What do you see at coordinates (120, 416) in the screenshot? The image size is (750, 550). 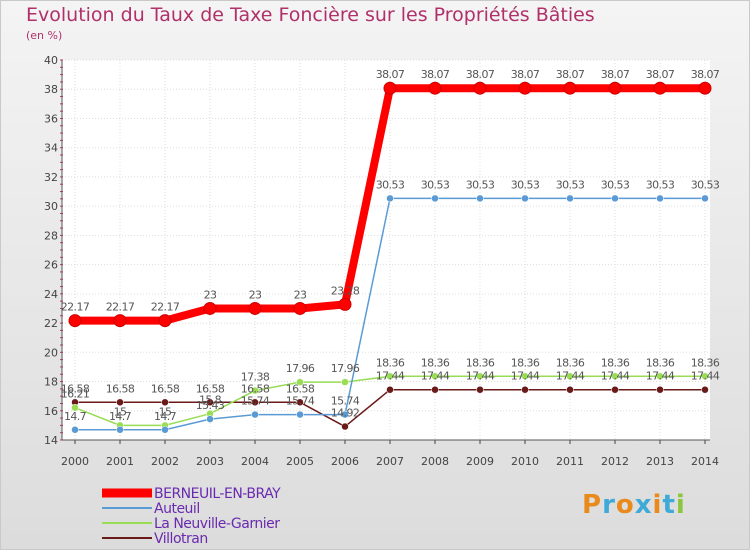 I see `data-label: 14.7` at bounding box center [120, 416].